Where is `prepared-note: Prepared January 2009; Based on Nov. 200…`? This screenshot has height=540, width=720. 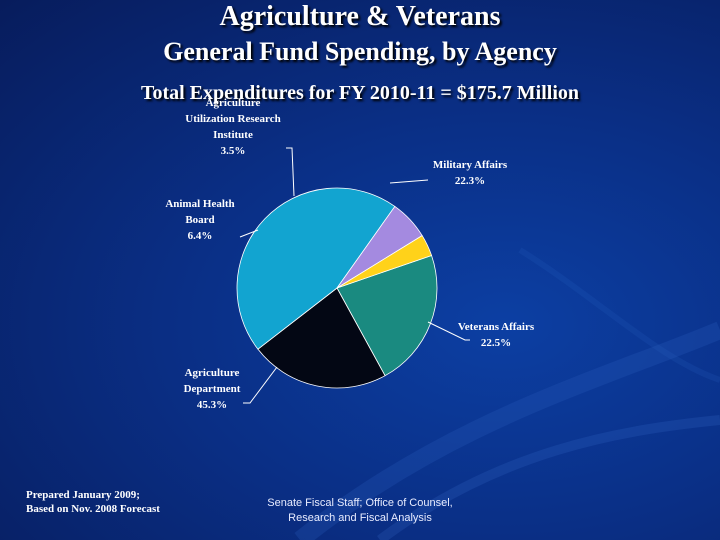
prepared-note: Prepared January 2009; Based on Nov. 200… is located at coordinates (93, 502).